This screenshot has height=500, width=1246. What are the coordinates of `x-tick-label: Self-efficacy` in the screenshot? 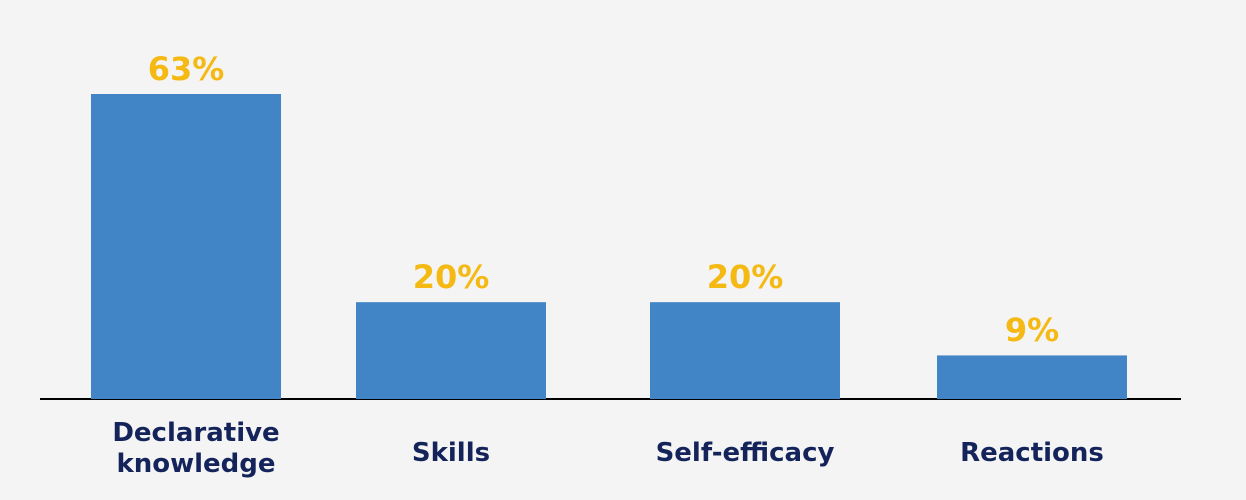 It's located at (745, 452).